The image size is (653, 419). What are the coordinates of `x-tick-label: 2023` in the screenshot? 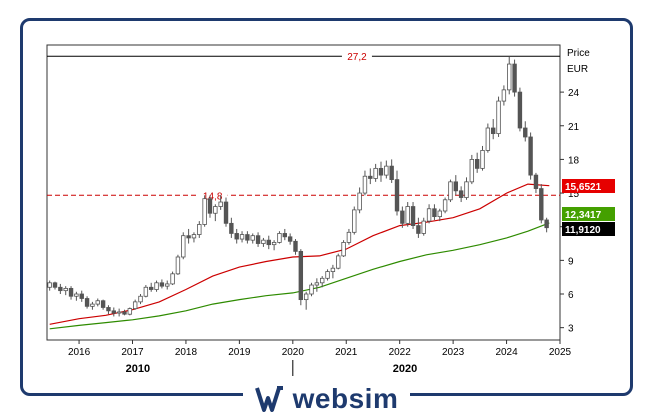 It's located at (453, 352).